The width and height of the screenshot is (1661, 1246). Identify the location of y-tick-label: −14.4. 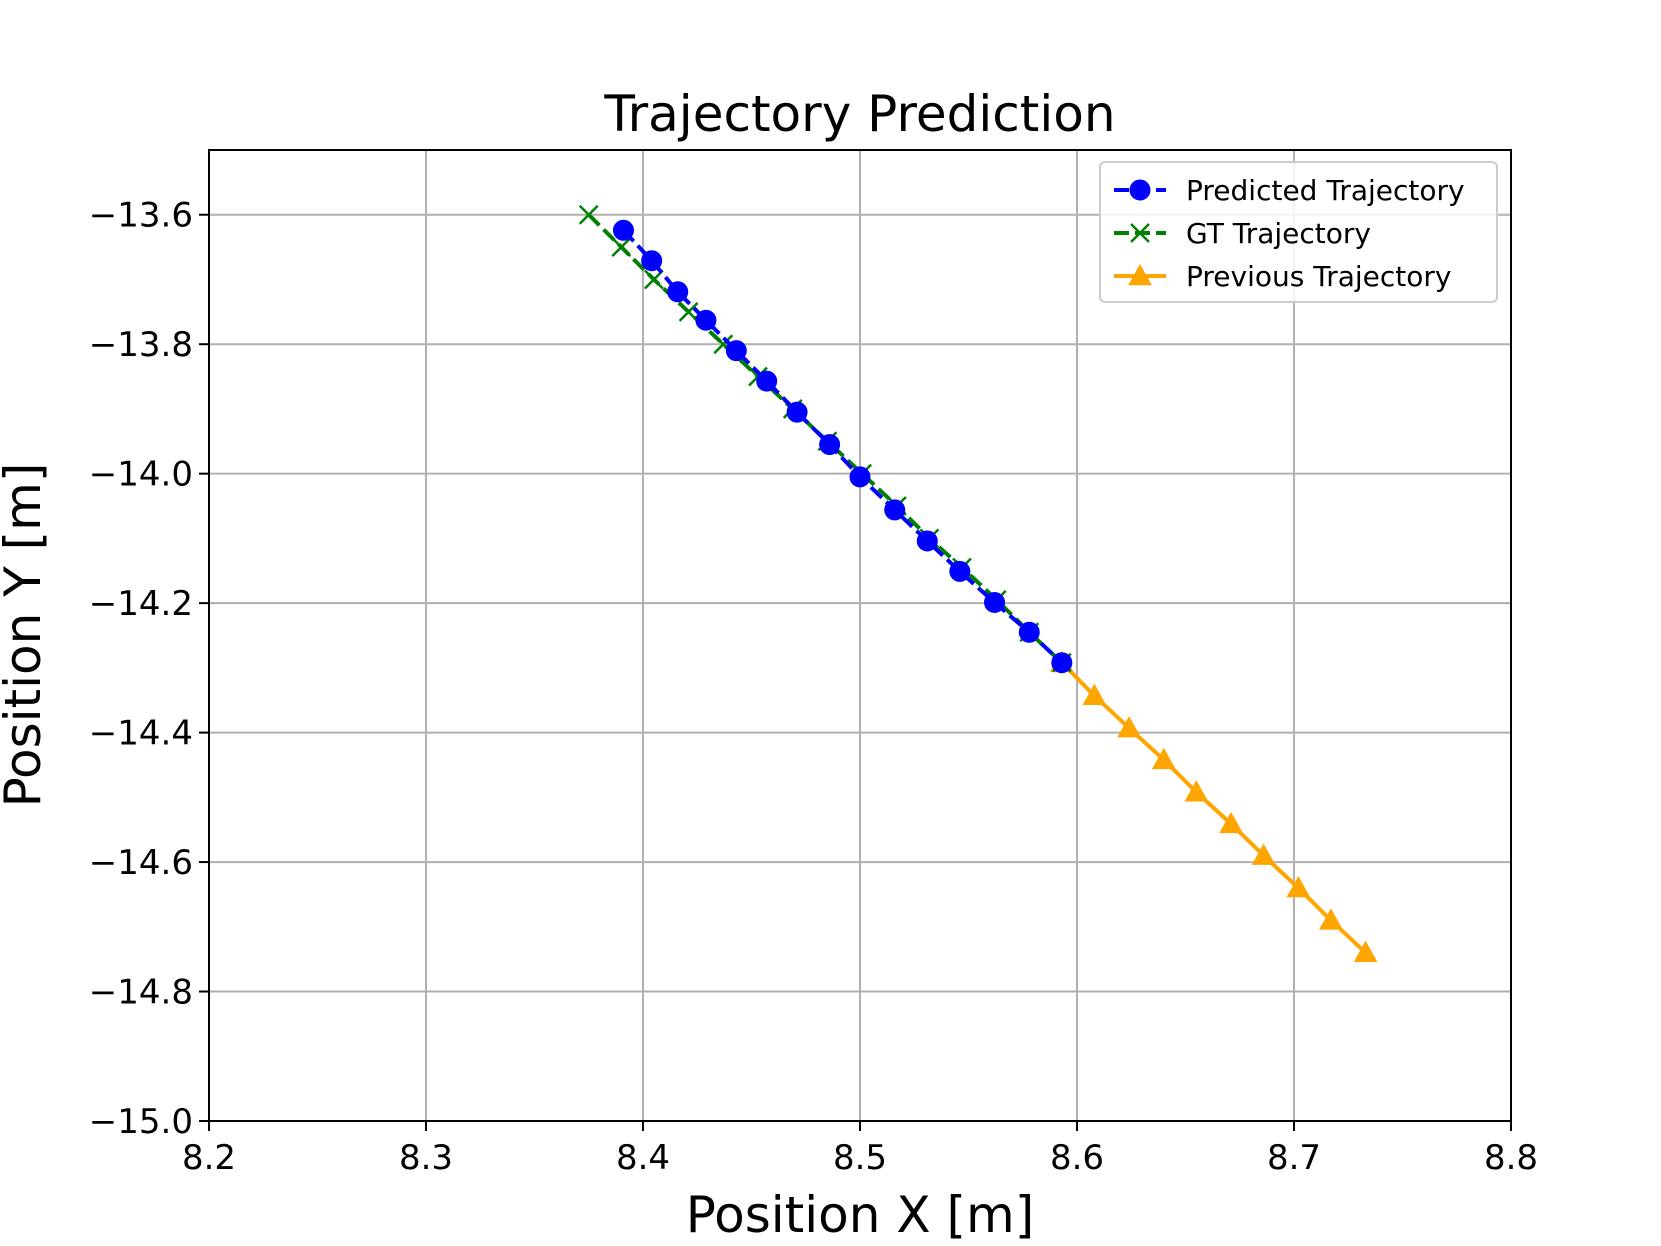
(141, 734).